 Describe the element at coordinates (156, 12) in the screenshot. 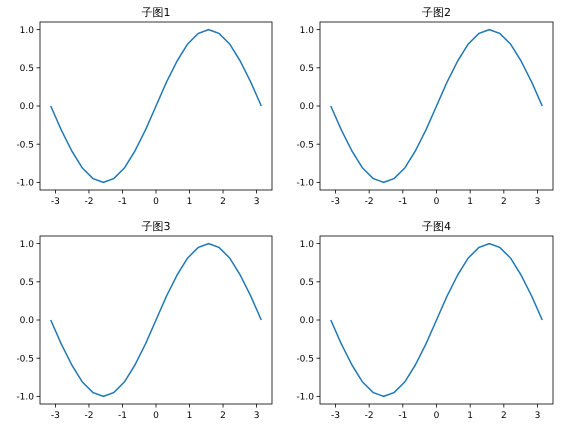

I see `chart-title: 子图1` at that location.